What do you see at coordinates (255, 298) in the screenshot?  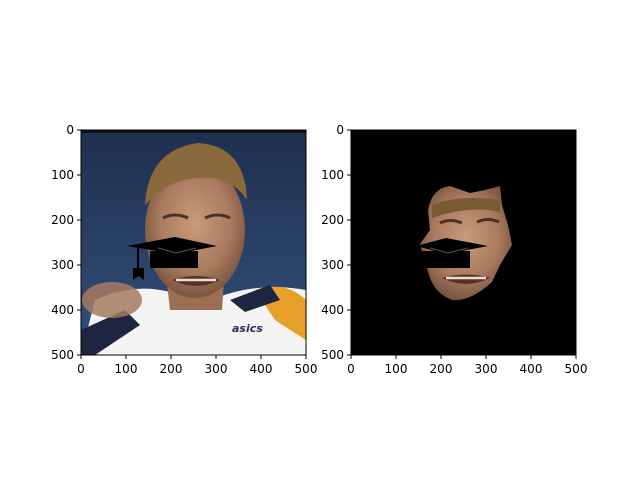 I see `shirt-collar-navy` at bounding box center [255, 298].